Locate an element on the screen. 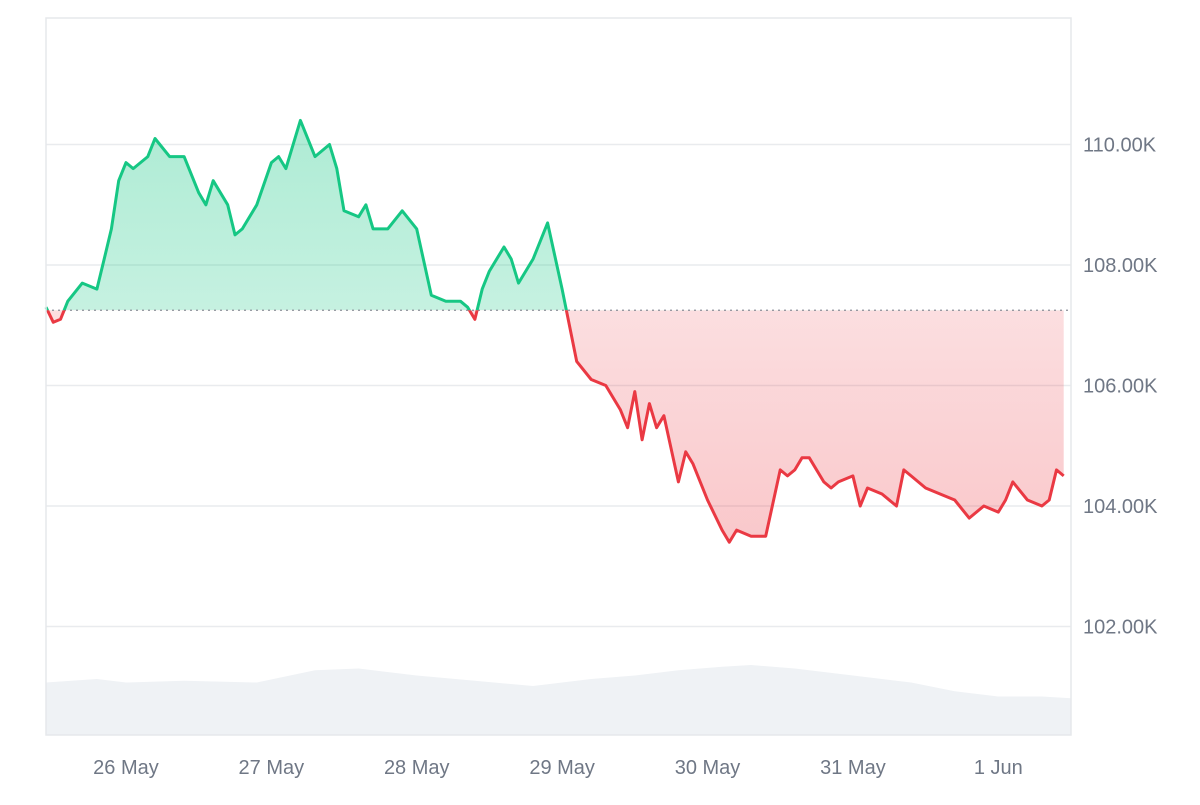 This screenshot has width=1200, height=805. volume-area-shape is located at coordinates (558, 700).